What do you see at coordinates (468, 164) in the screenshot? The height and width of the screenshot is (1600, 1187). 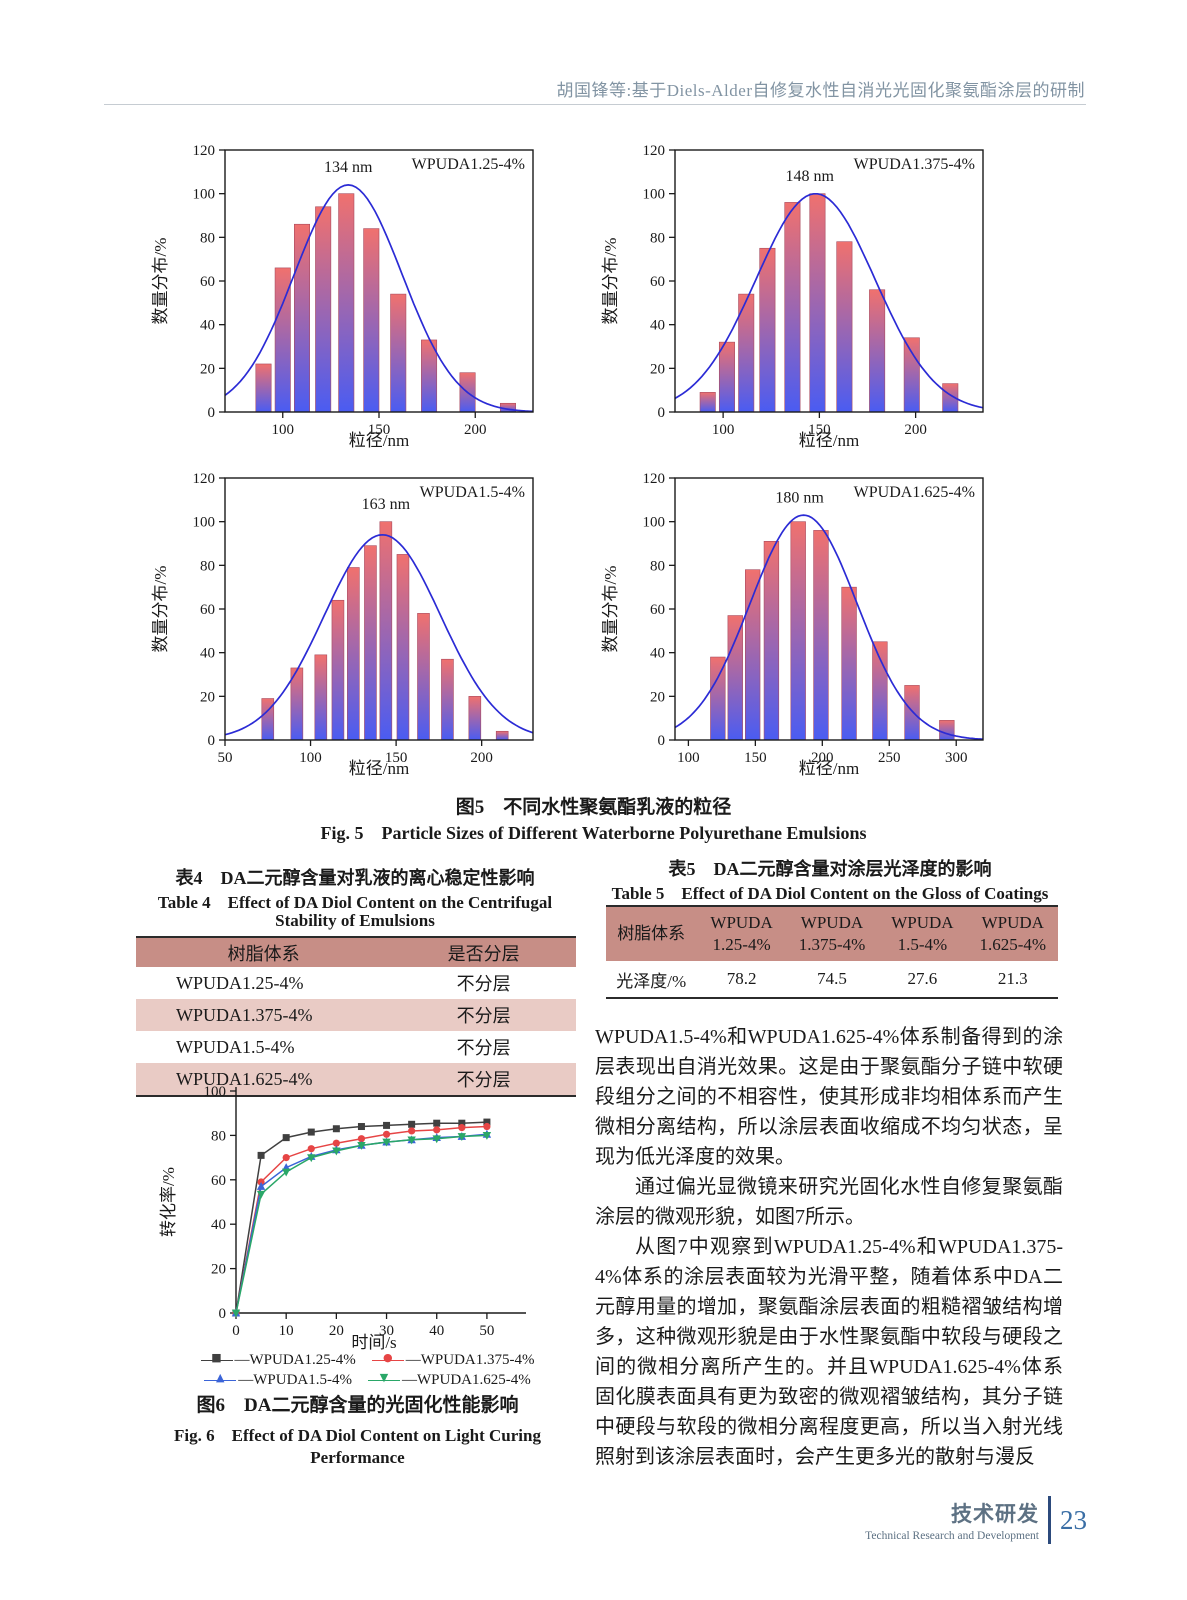 I see `series-annotation: WPUDA1.25-4%` at bounding box center [468, 164].